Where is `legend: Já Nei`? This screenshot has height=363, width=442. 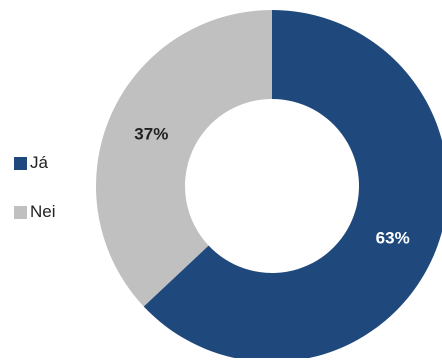
legend: Já Nei is located at coordinates (35, 187).